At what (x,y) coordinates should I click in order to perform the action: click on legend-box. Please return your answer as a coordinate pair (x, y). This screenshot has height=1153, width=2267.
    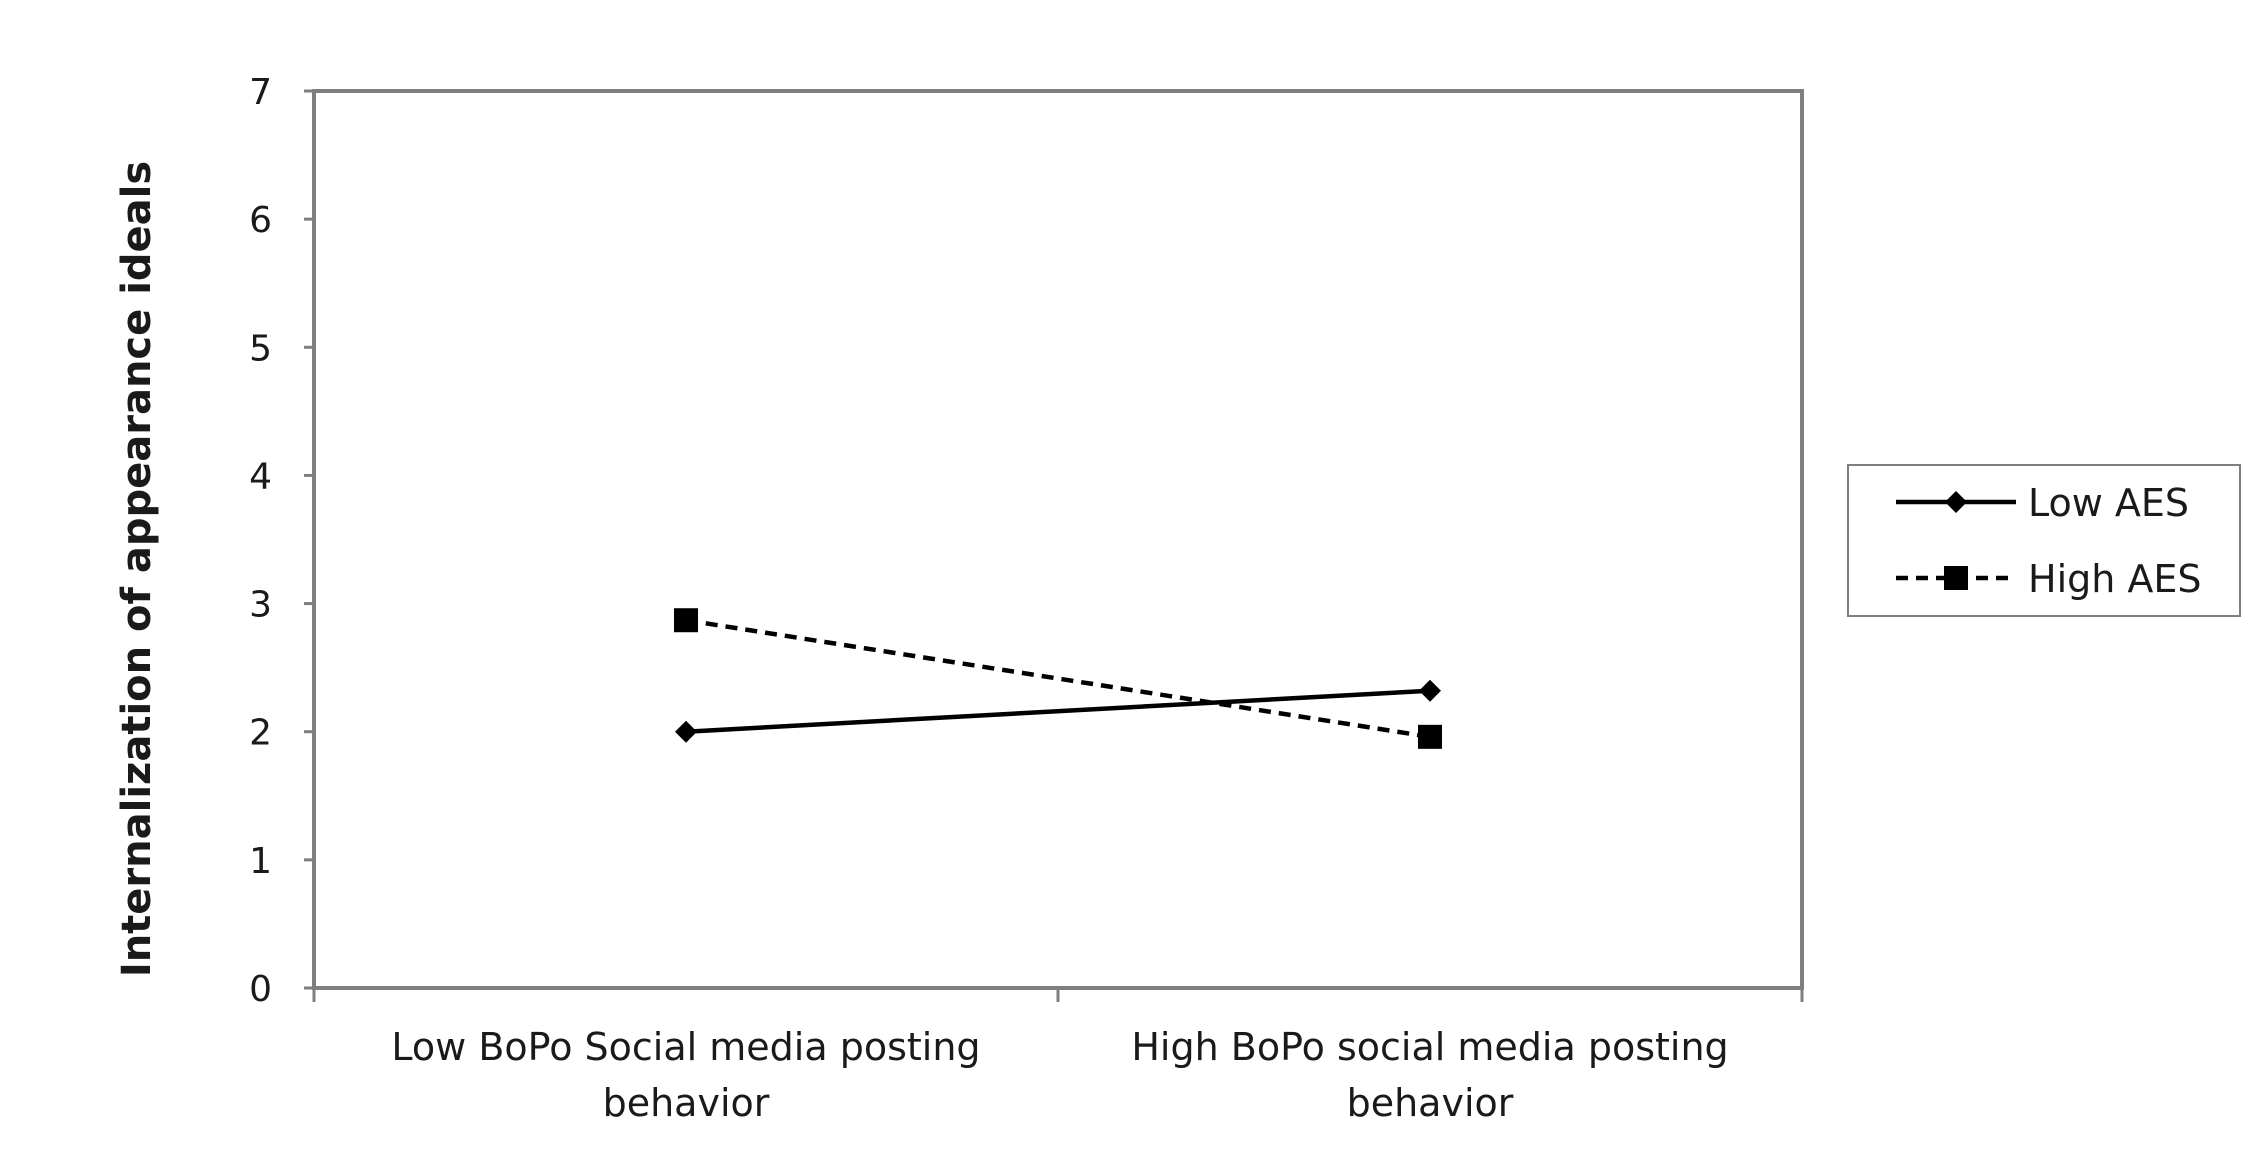
    Looking at the image, I should click on (2044, 540).